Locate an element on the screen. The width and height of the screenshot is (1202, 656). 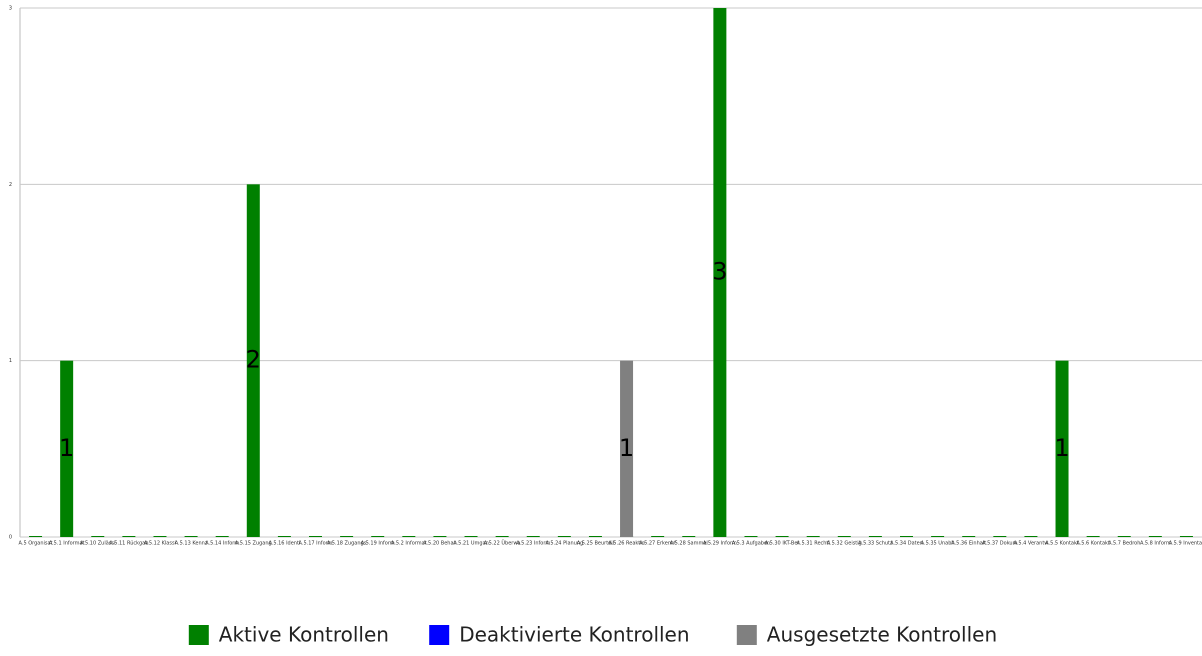
x-tick-label: A.5.7 Bedroh is located at coordinates (1124, 544).